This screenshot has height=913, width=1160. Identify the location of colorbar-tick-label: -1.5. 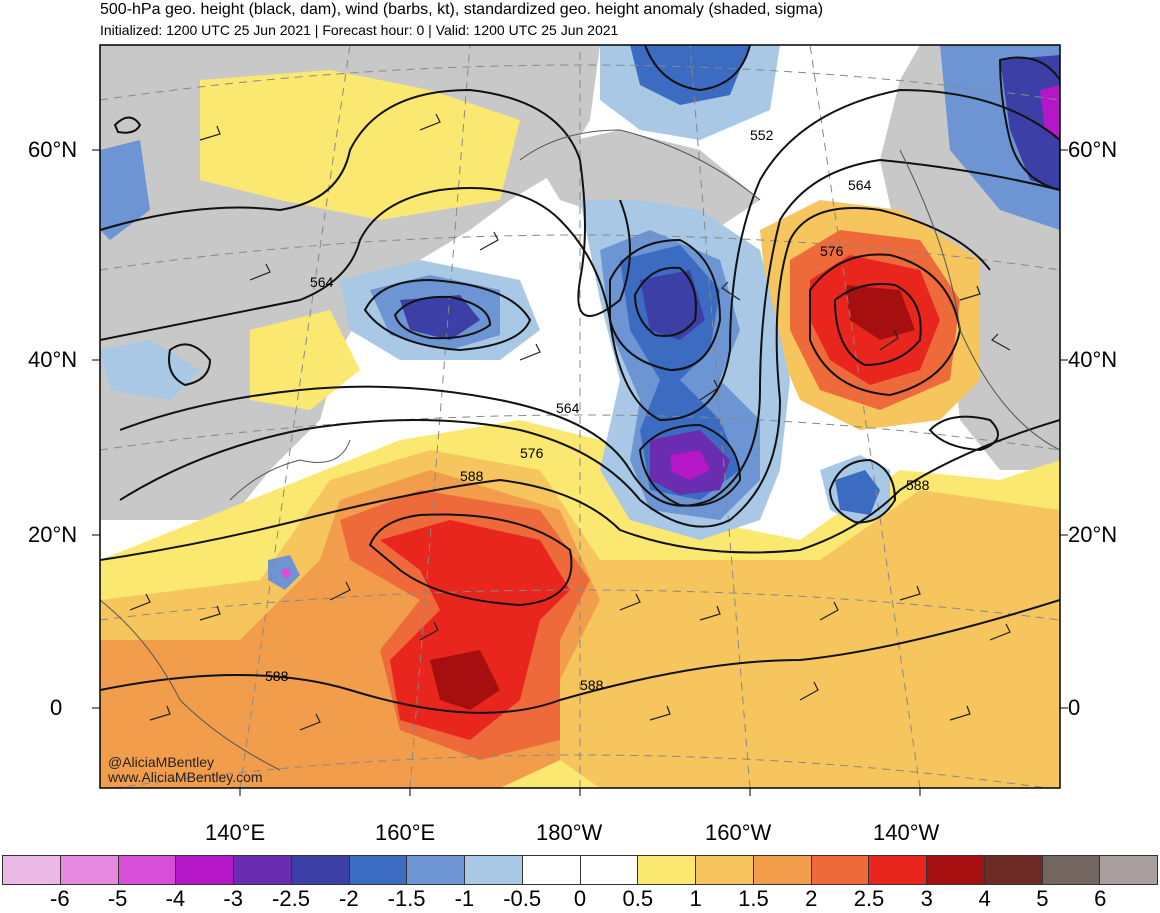
(406, 898).